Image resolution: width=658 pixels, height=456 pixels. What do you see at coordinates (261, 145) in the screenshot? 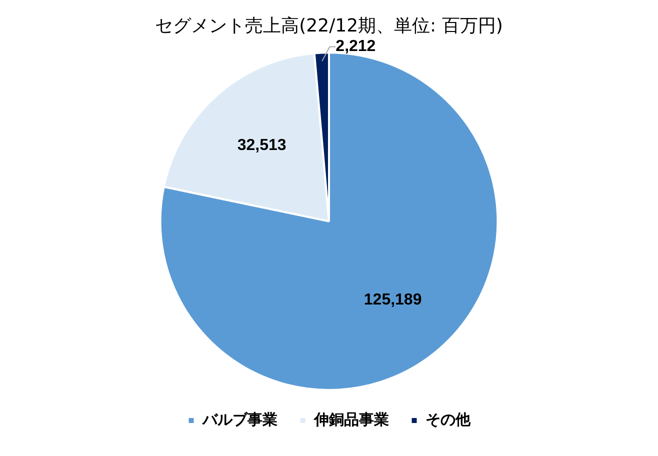
I see `data-label: 32,513` at bounding box center [261, 145].